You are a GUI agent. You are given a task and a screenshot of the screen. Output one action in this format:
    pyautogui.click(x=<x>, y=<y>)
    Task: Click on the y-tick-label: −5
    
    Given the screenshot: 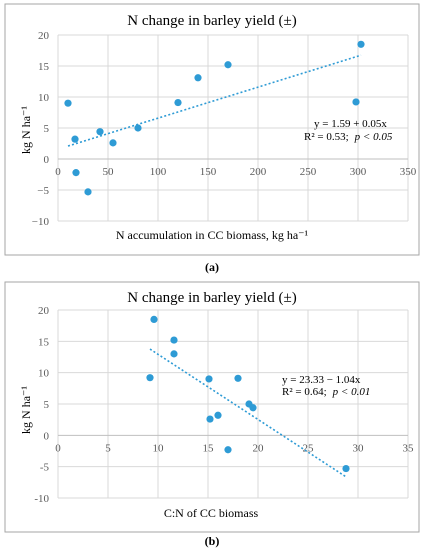 What is the action you would take?
    pyautogui.click(x=43, y=191)
    